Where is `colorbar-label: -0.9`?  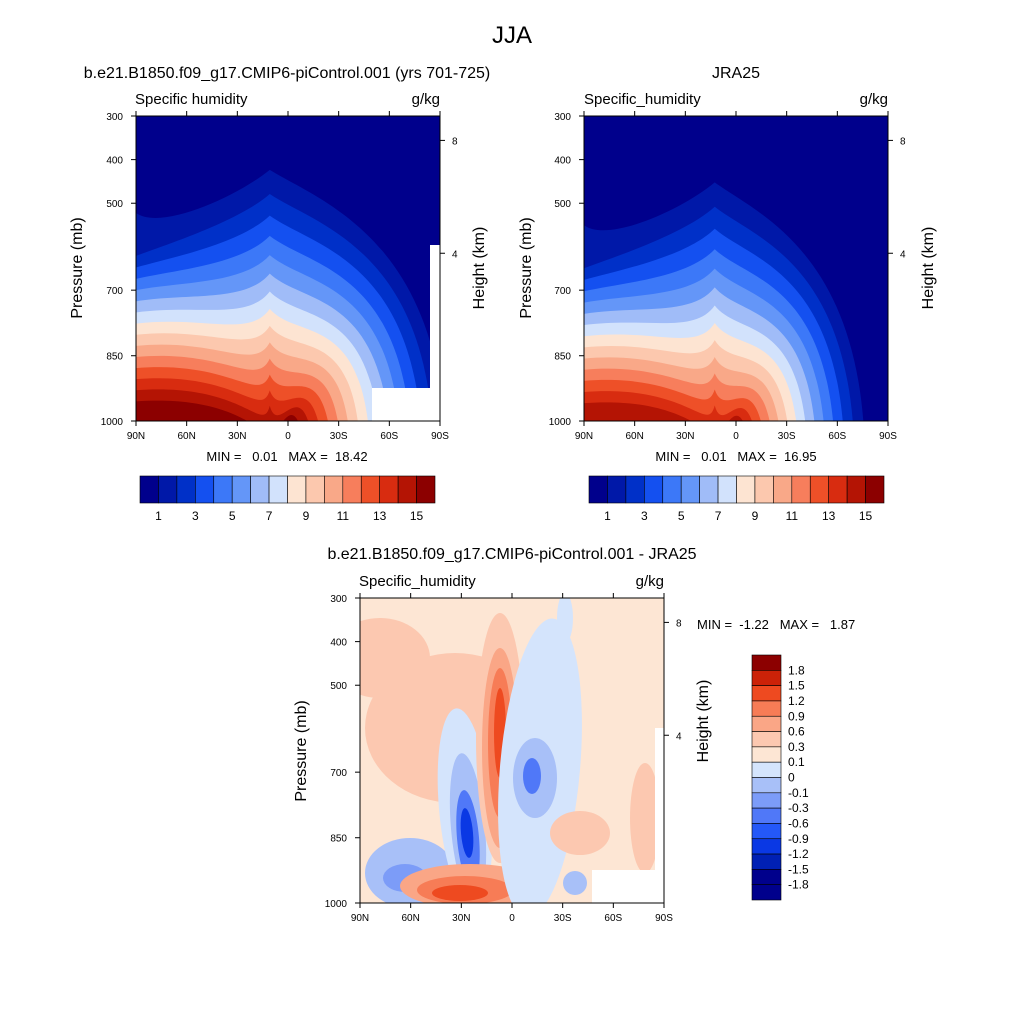
colorbar-label: -0.9 is located at coordinates (798, 839).